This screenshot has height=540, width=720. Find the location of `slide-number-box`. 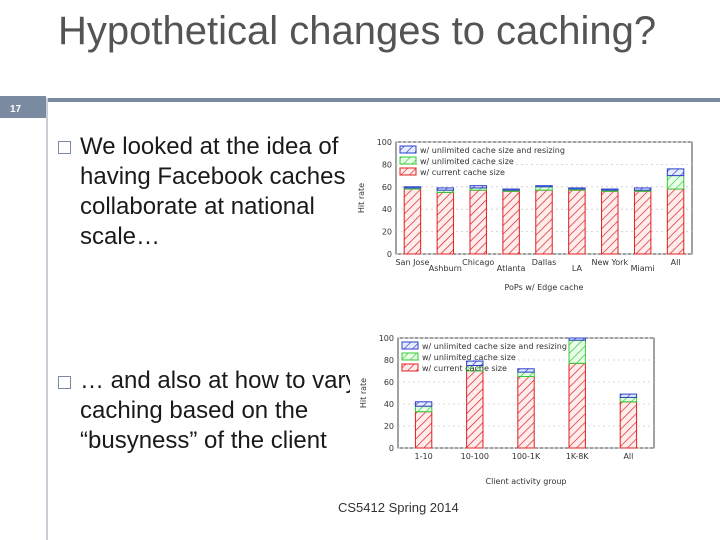

slide-number-box is located at coordinates (23, 107).